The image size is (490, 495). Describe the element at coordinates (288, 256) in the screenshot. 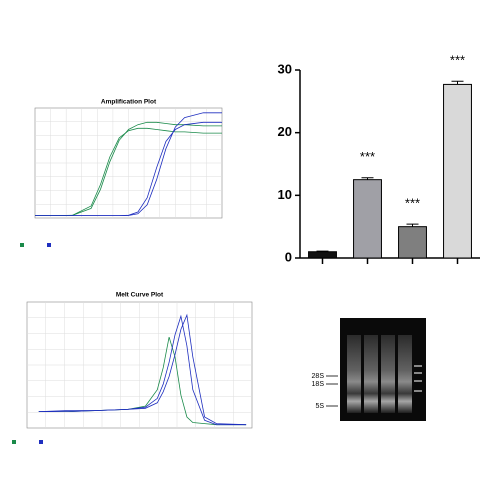

I see `y-tick-label: 0` at that location.